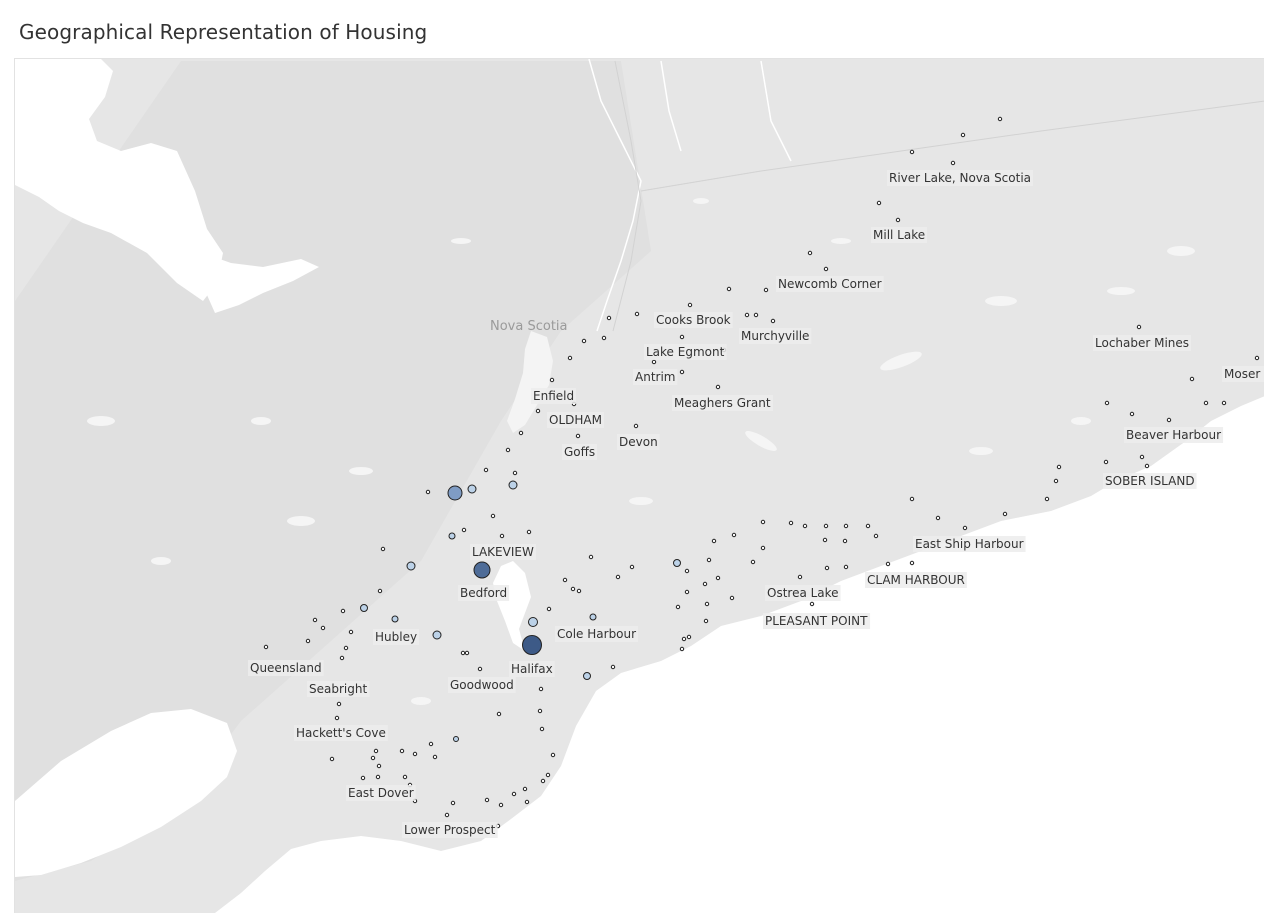  What do you see at coordinates (482, 570) in the screenshot?
I see `marker-large` at bounding box center [482, 570].